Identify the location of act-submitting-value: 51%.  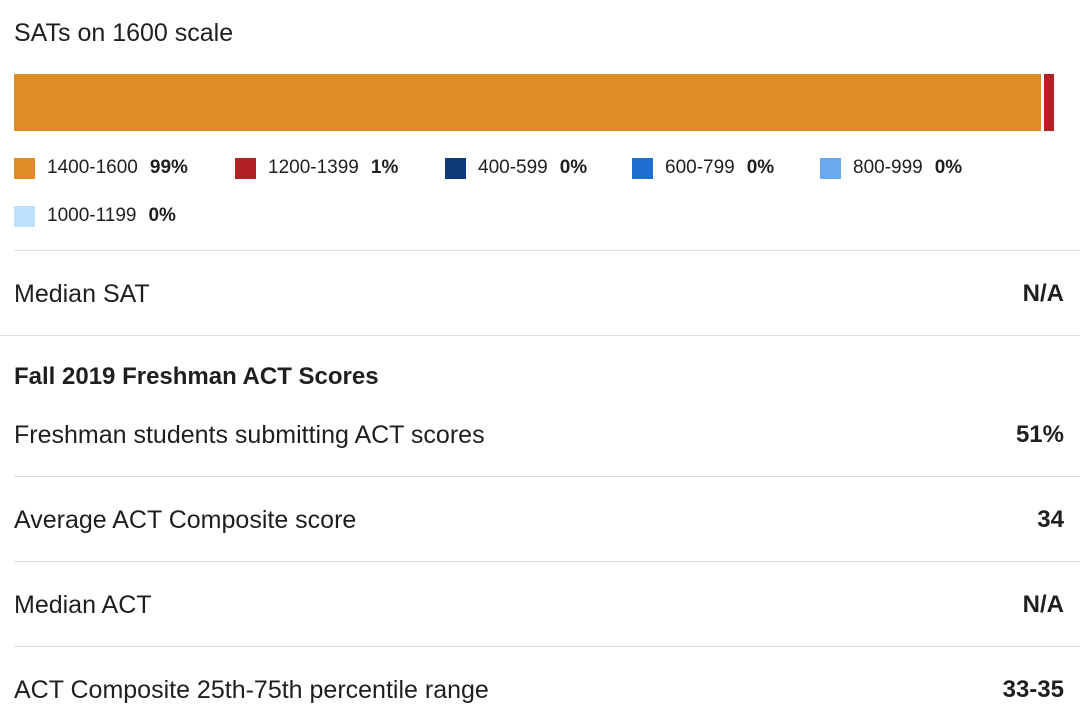
(1039, 434).